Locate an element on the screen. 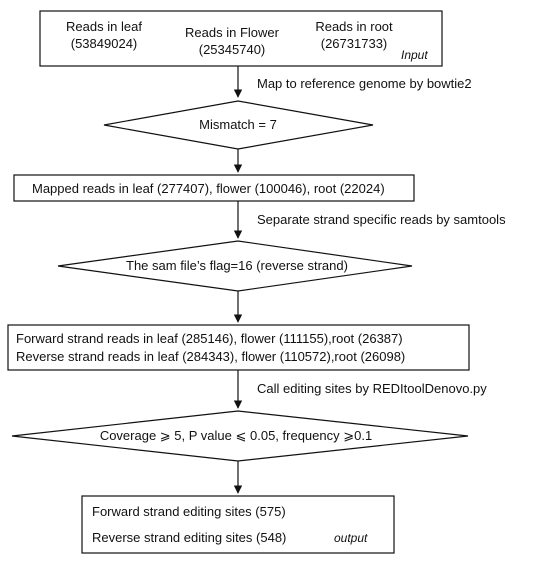 The image size is (556, 570). decision-coverage-diamond is located at coordinates (240, 436).